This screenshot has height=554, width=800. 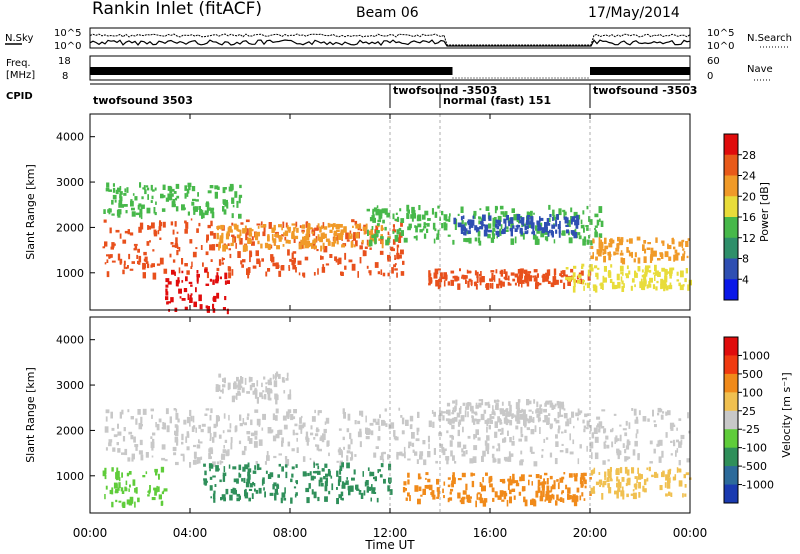 What do you see at coordinates (751, 429) in the screenshot?
I see `colorbar-tick-label: -25` at bounding box center [751, 429].